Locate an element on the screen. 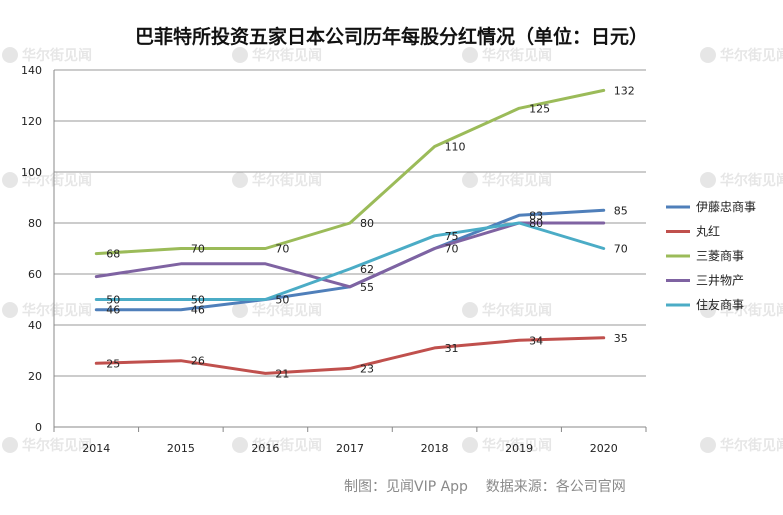 This screenshot has width=783, height=515. data-label: 68 is located at coordinates (113, 254).